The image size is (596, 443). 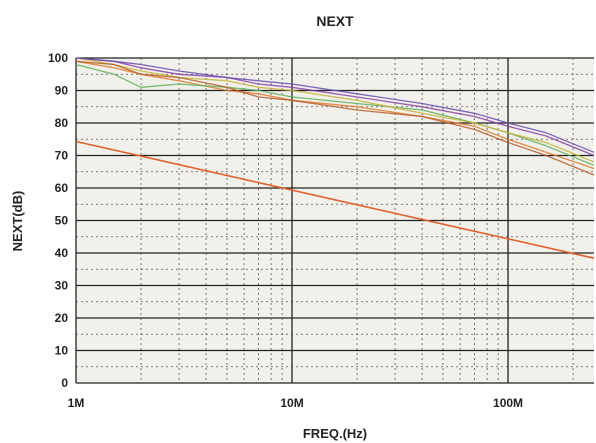 What do you see at coordinates (62, 91) in the screenshot?
I see `y-tick-label: 90` at bounding box center [62, 91].